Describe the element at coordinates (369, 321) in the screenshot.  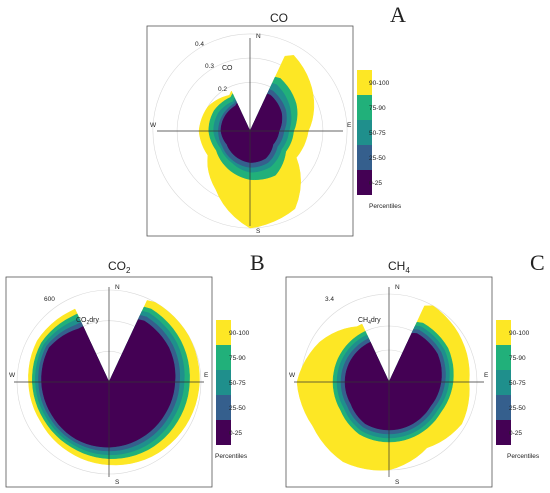
I see `panel-c-variable-label: CH4dry` at that location.